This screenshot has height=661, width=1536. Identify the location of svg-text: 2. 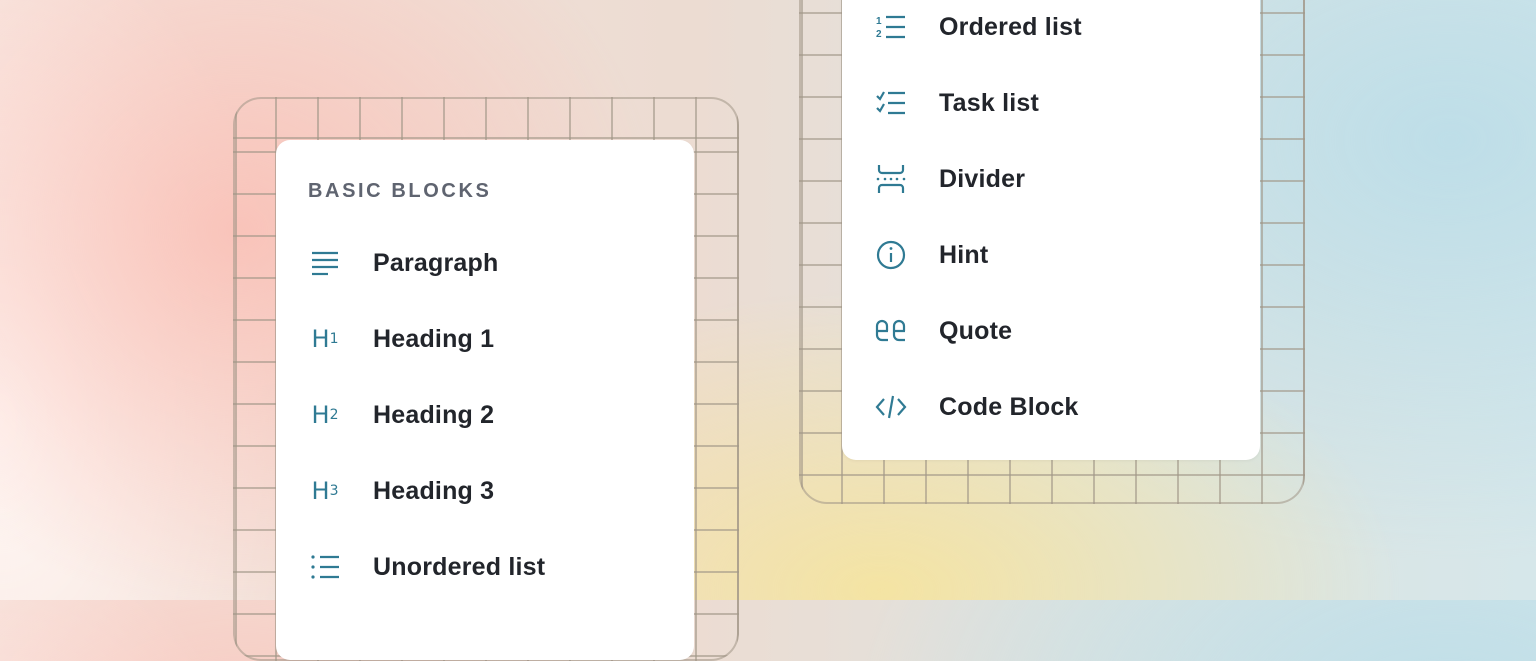
(879, 34).